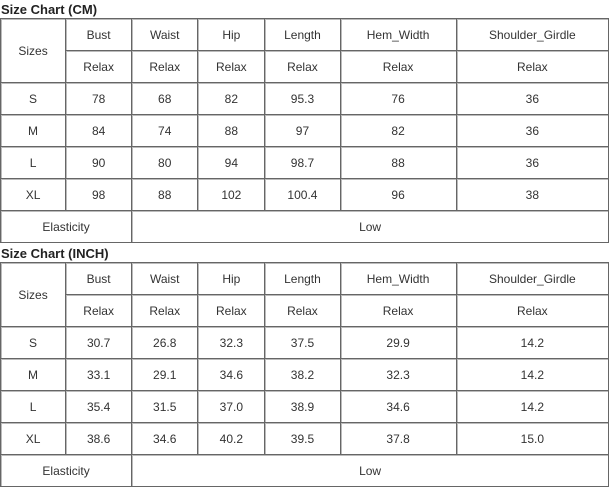 This screenshot has height=487, width=611. Describe the element at coordinates (398, 195) in the screenshot. I see `measurement-cell: 96` at that location.